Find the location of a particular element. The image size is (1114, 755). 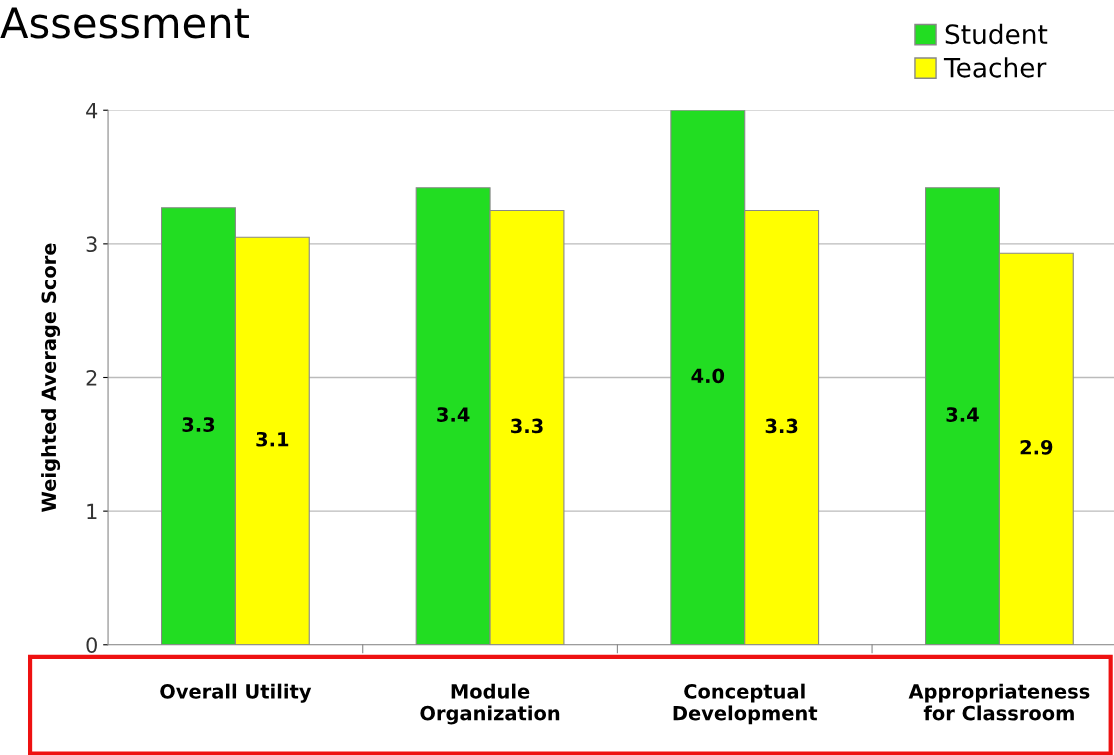

data-label: 4.0 is located at coordinates (708, 376).